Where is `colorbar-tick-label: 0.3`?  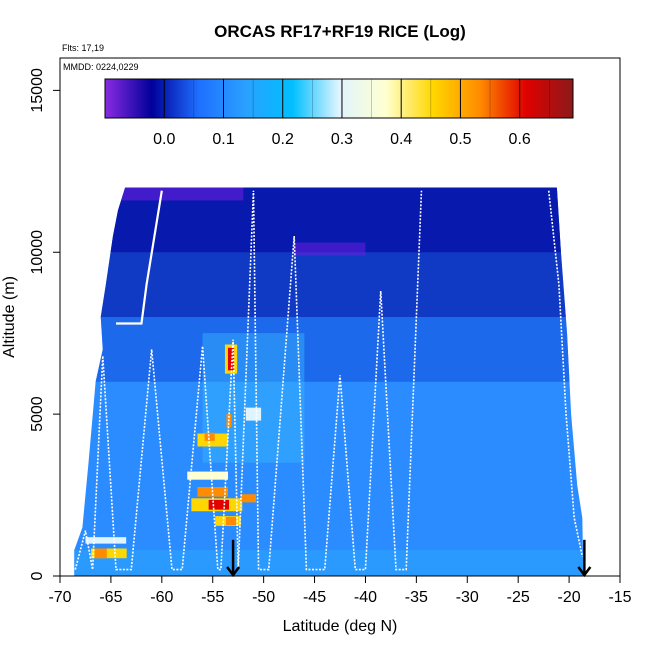
colorbar-tick-label: 0.3 is located at coordinates (342, 139).